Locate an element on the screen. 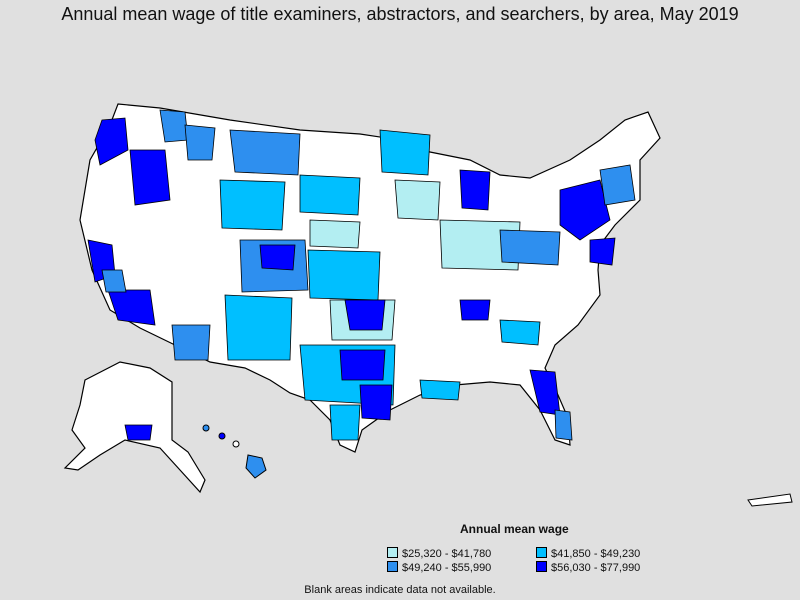 Image resolution: width=800 pixels, height=600 pixels. legend-item-range-1: $25,320 - $41,780 is located at coordinates (439, 553).